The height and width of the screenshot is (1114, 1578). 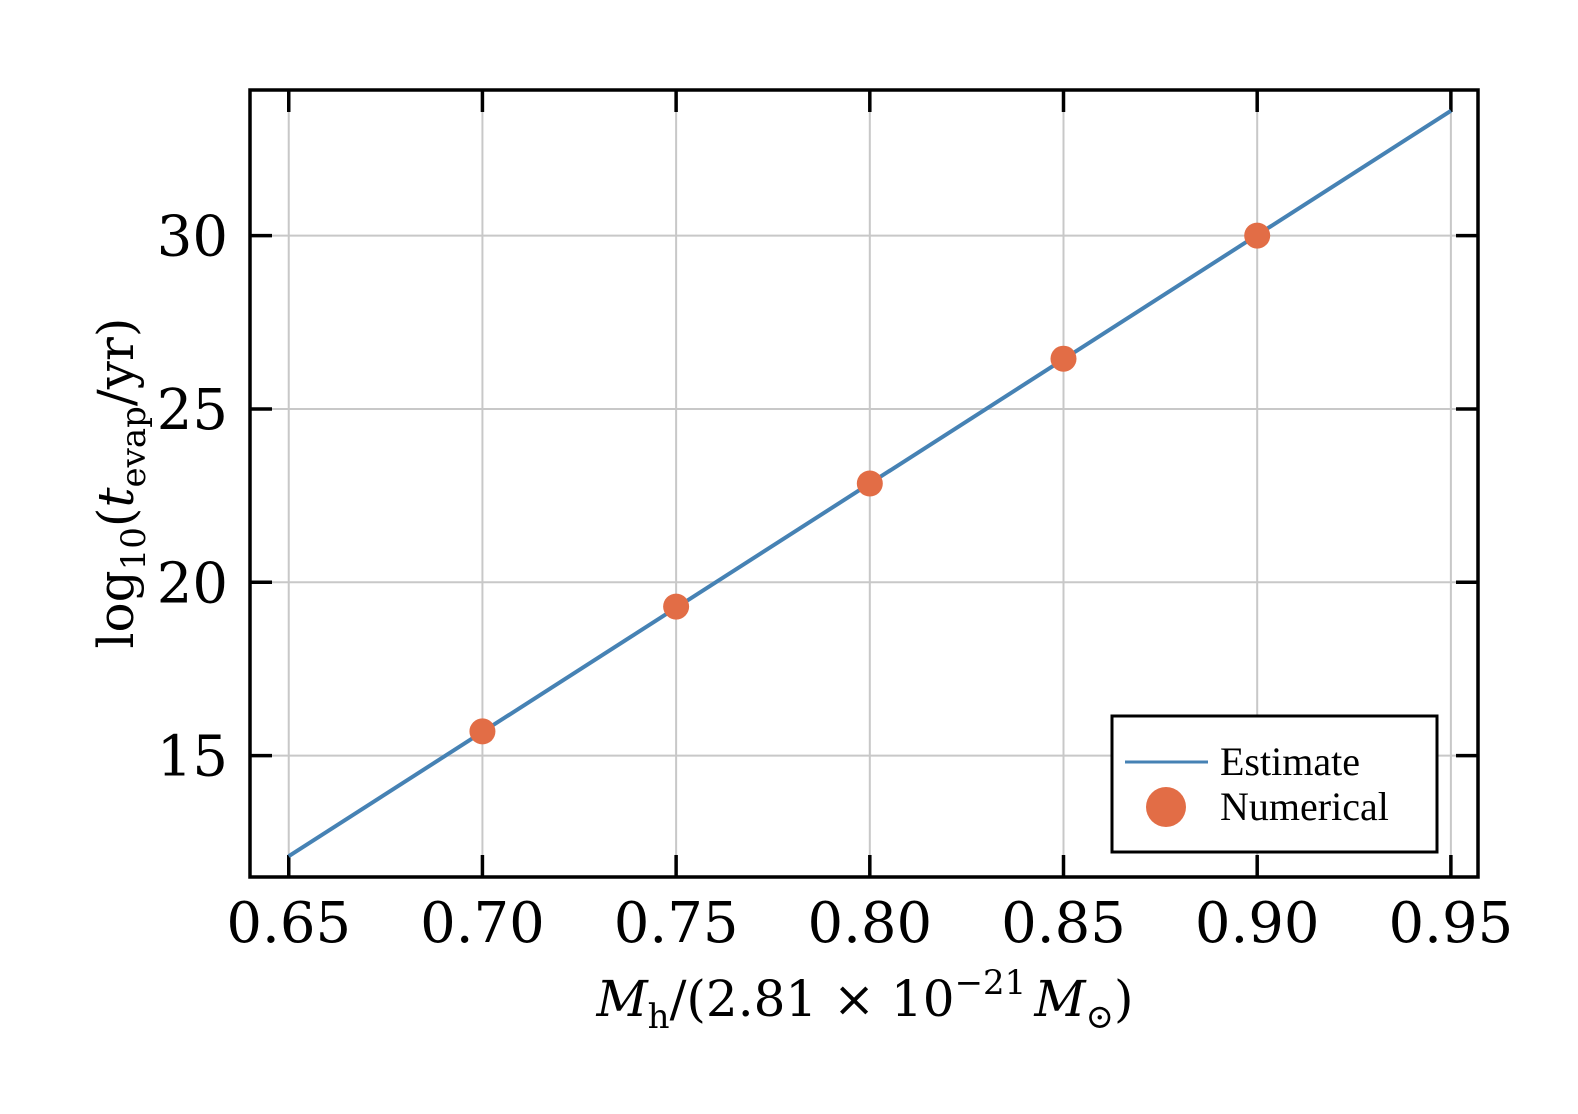 I want to click on legend-box, so click(x=1274, y=784).